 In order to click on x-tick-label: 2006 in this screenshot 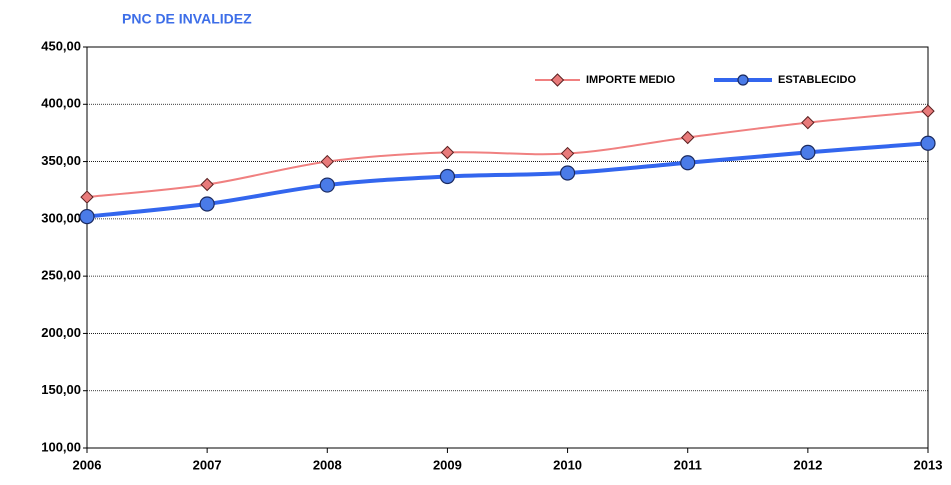, I will do `click(87, 464)`.